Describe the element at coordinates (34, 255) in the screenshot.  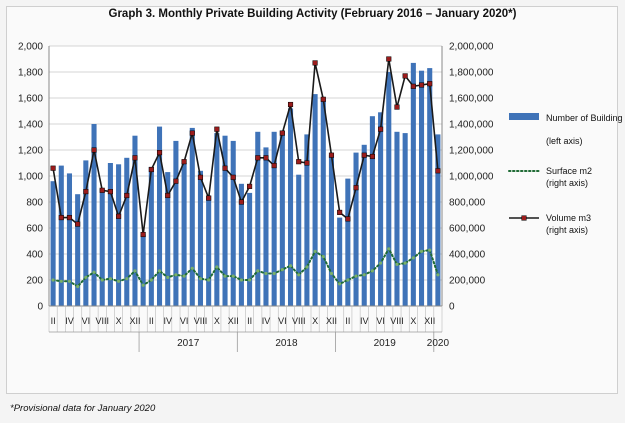
I see `left-axis-tick-label: 400` at that location.